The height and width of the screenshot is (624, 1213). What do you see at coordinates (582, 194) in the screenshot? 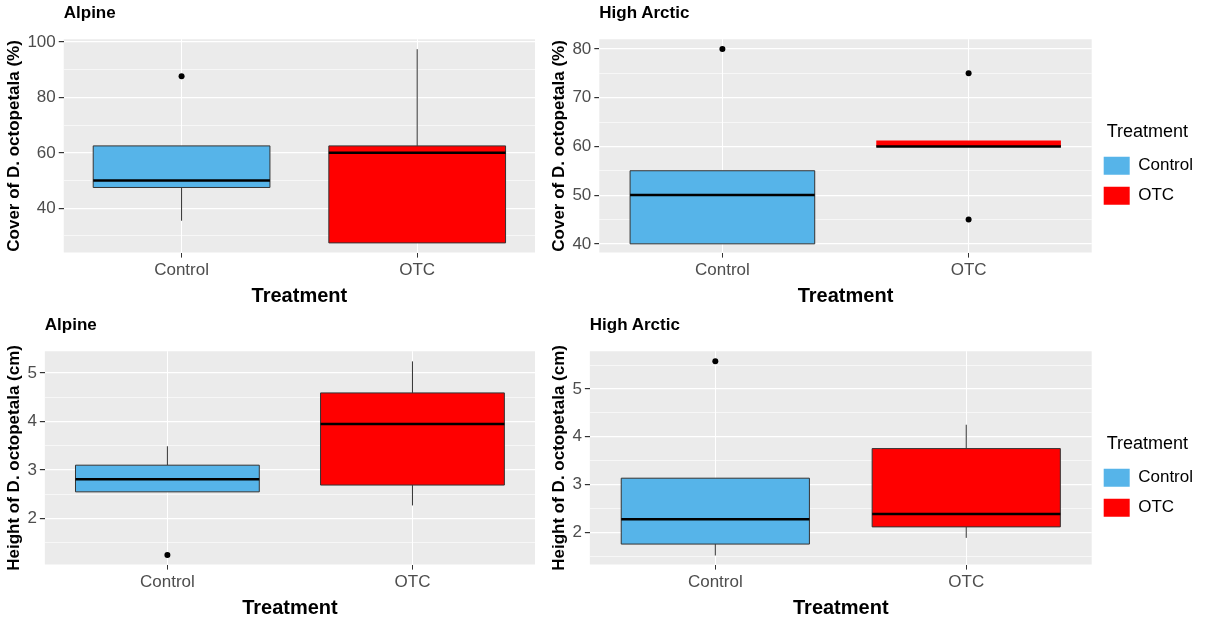
I see `y-tick-label: 50` at bounding box center [582, 194].